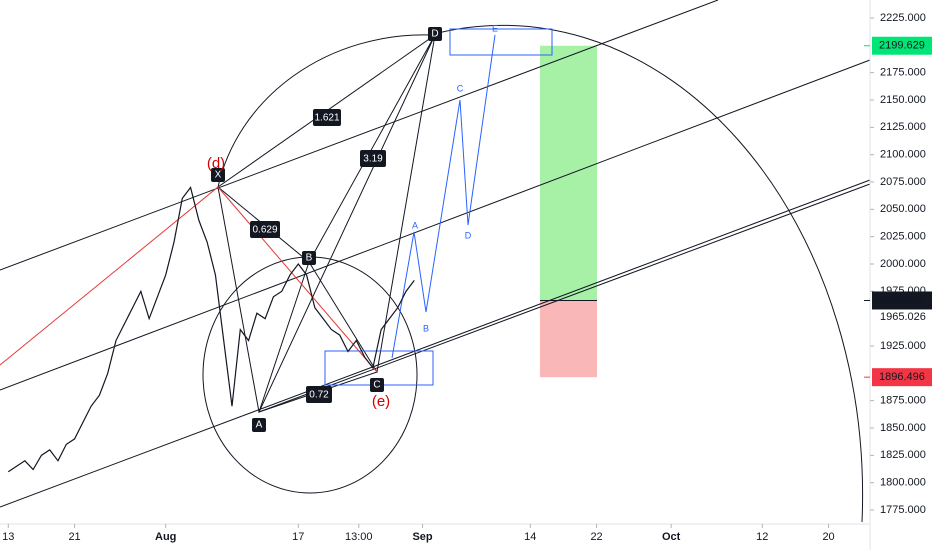  I want to click on red-line, so click(189, 279).